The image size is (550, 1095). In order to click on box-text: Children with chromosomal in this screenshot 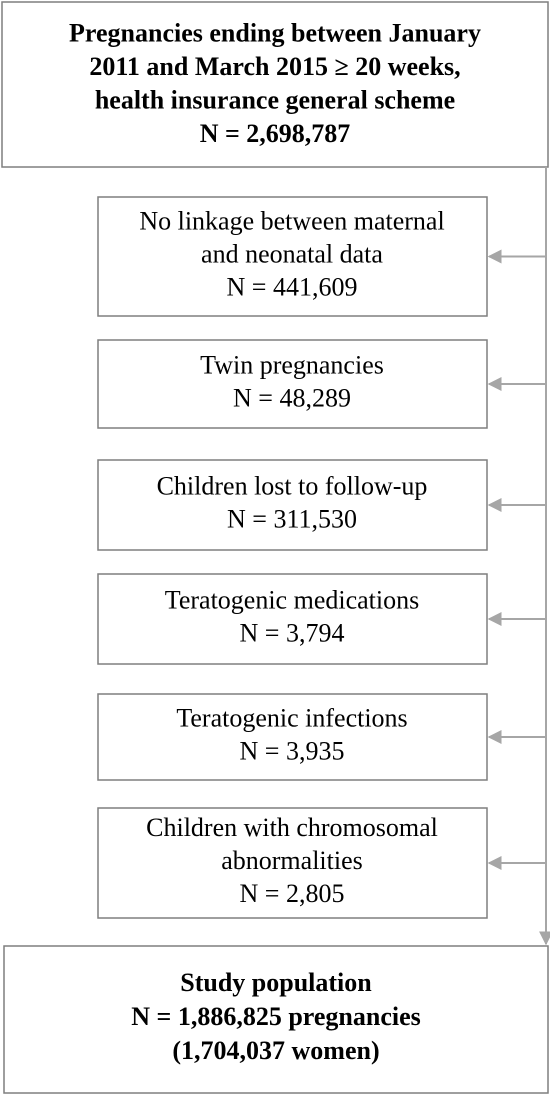, I will do `click(292, 827)`.